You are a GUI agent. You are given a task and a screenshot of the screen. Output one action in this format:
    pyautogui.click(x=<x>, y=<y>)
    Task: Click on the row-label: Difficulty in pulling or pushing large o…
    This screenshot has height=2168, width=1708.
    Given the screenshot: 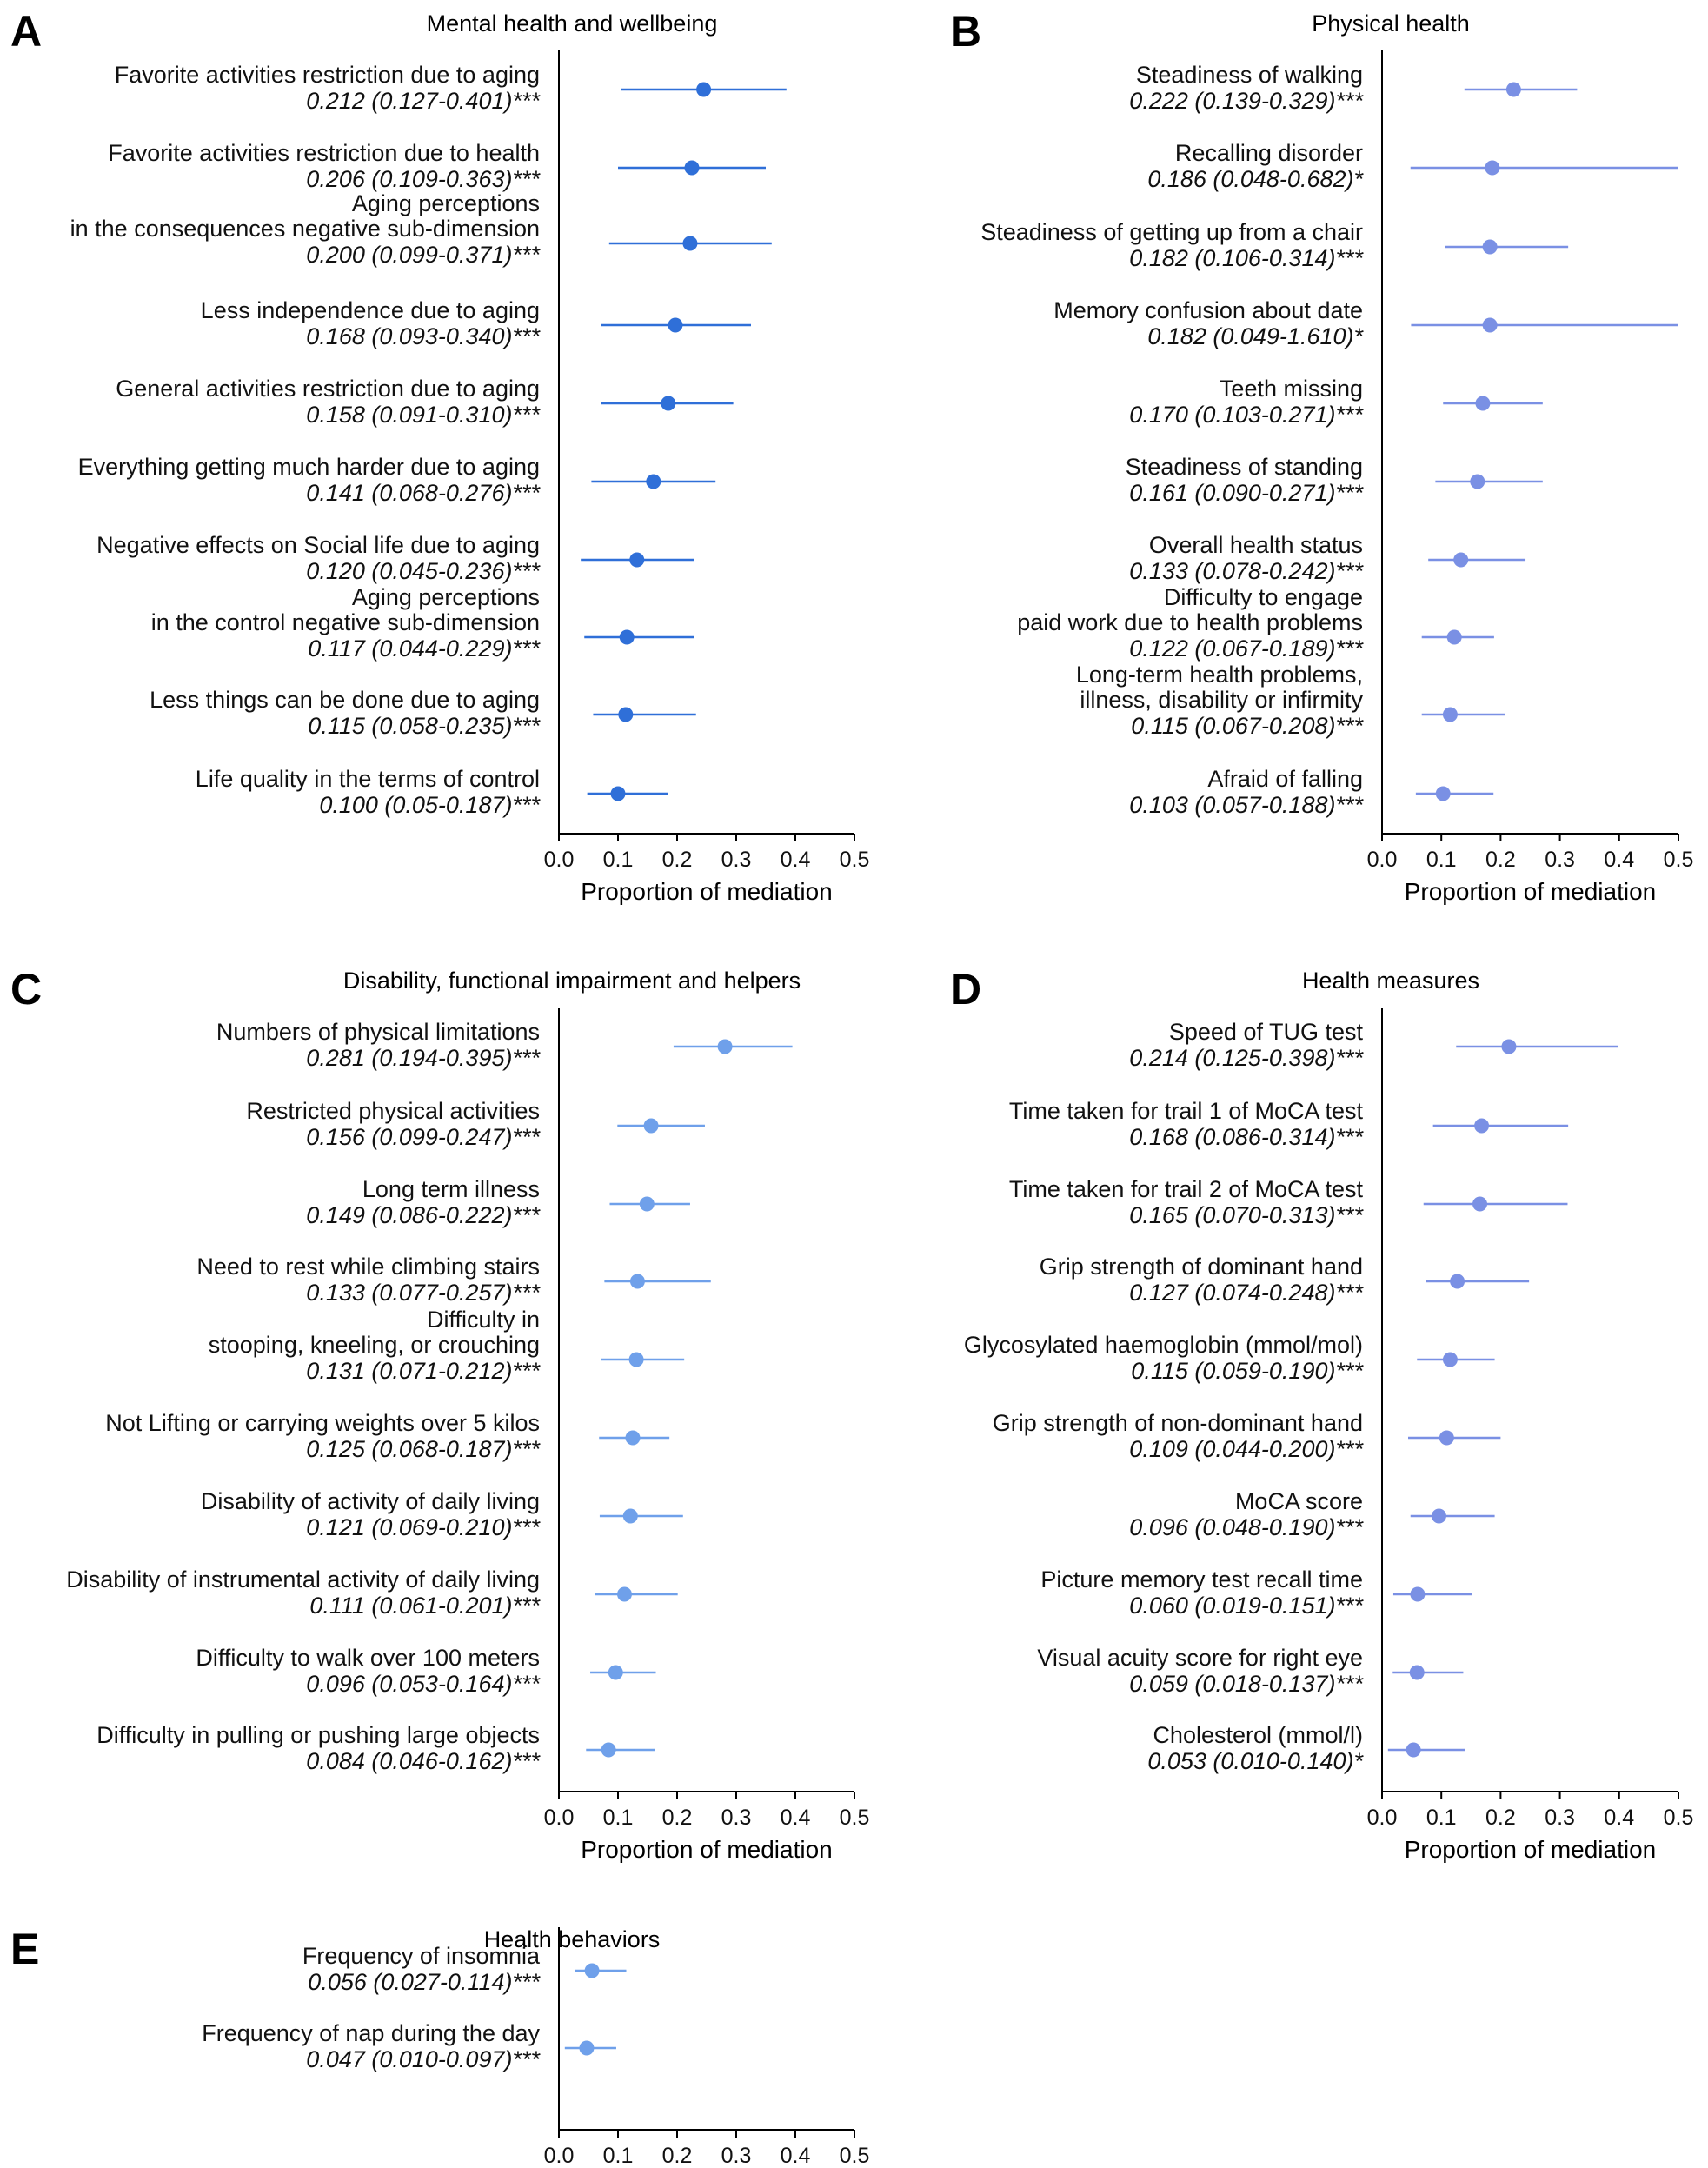 What is the action you would take?
    pyautogui.click(x=318, y=1735)
    